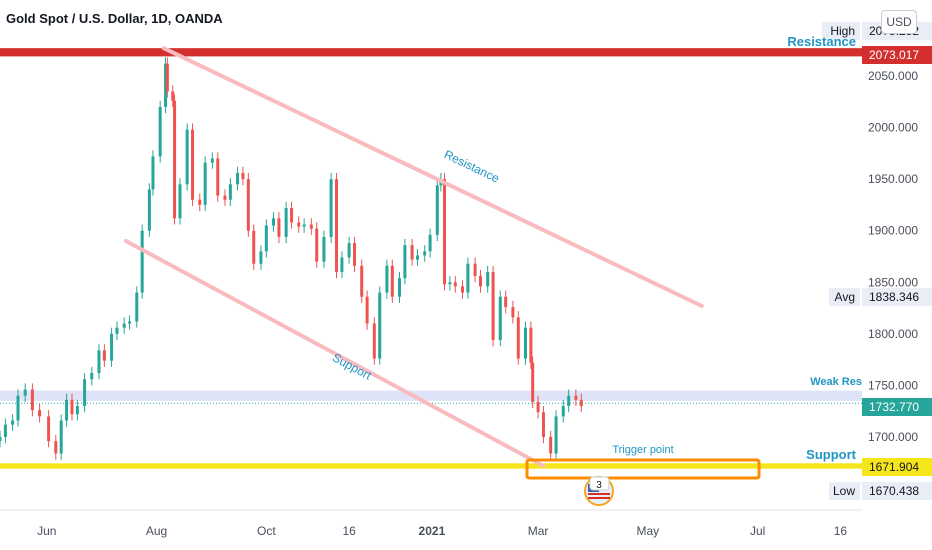  Describe the element at coordinates (893, 128) in the screenshot. I see `price-tick-label: 2000.000` at that location.